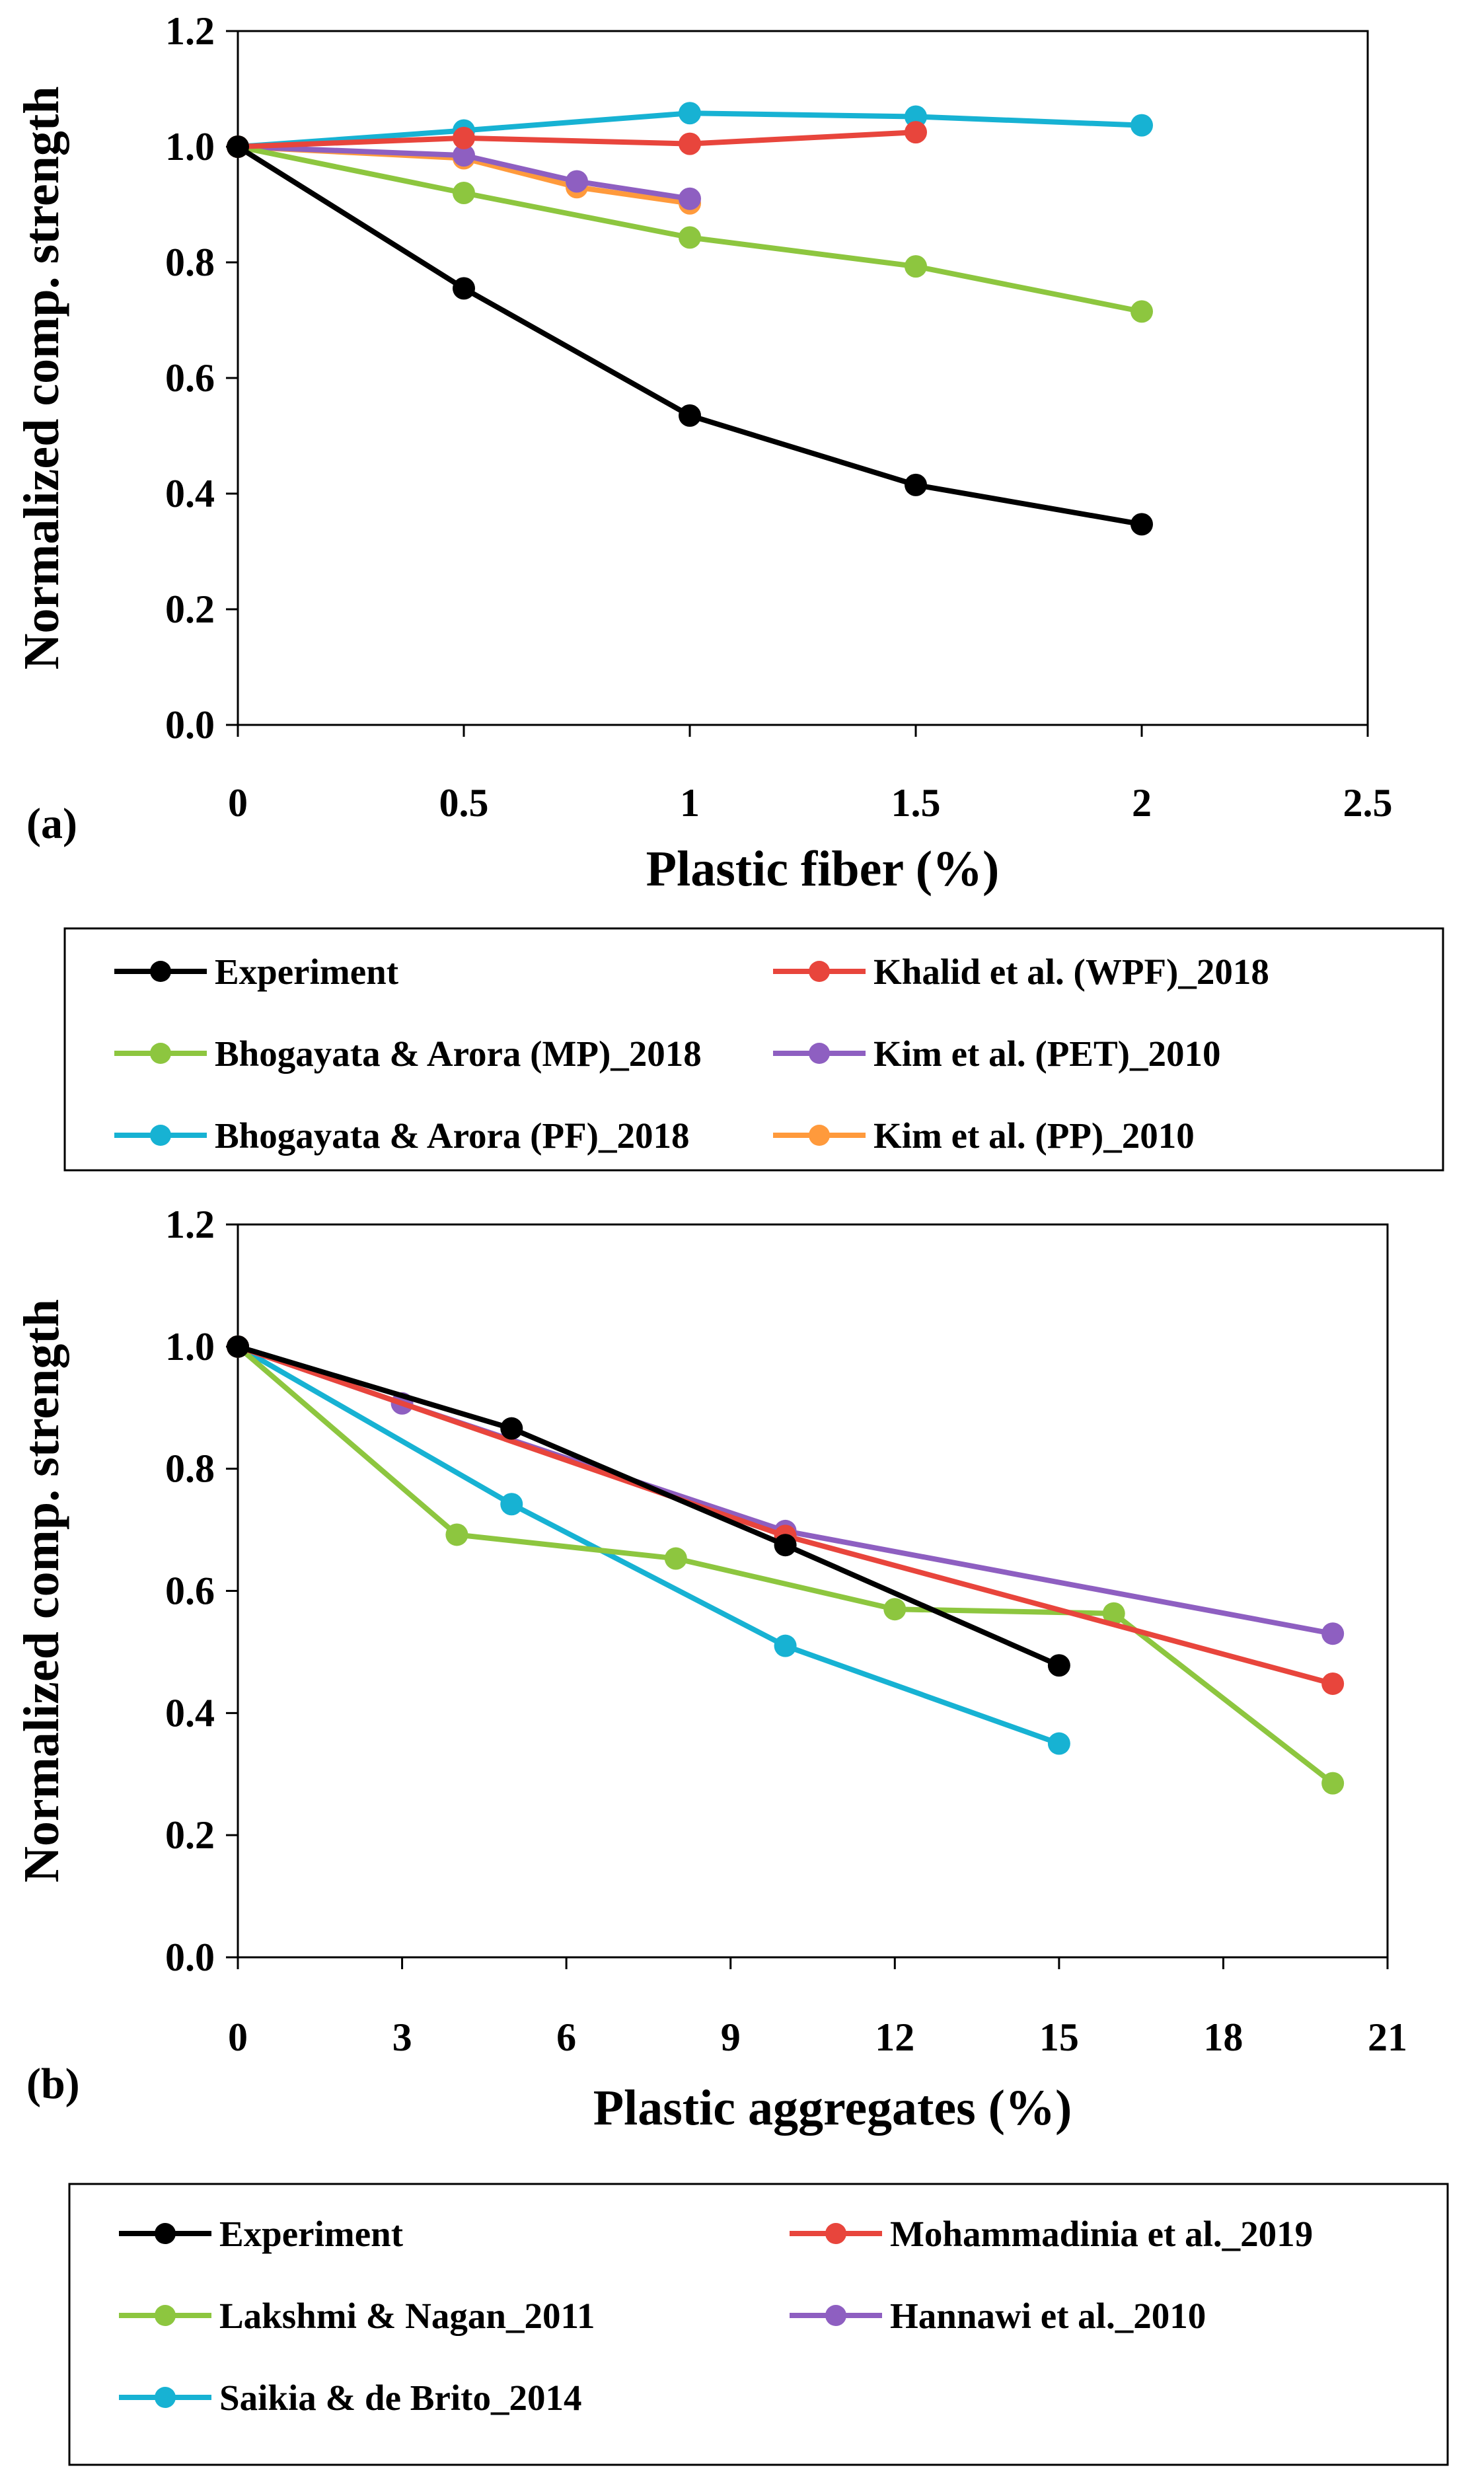  What do you see at coordinates (1048, 2316) in the screenshot?
I see `legend-label: Hannawi et al._2010` at bounding box center [1048, 2316].